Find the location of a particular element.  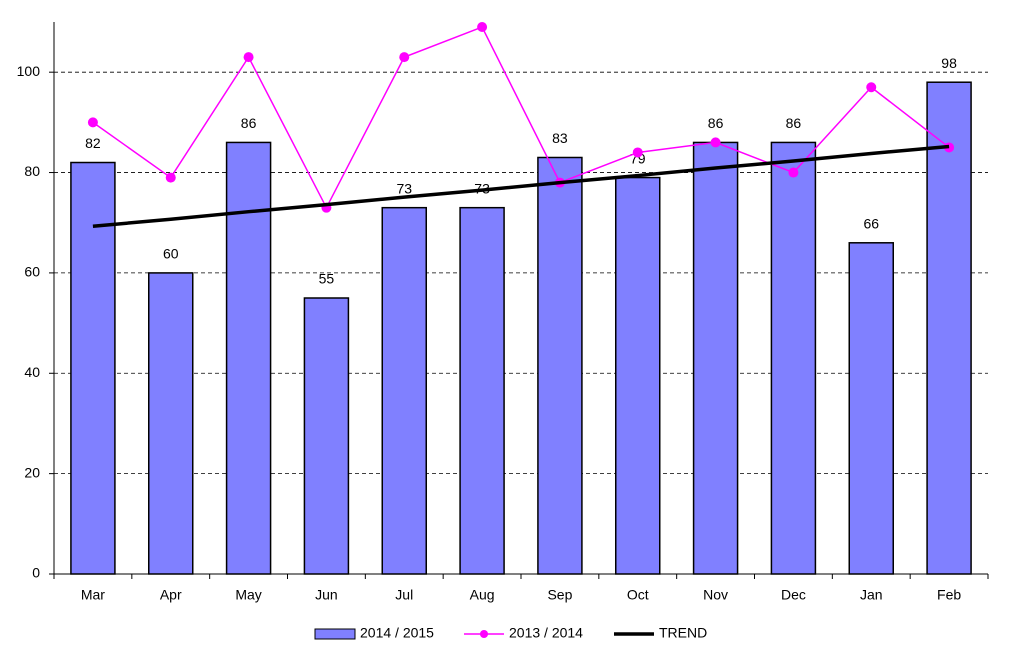

legend-label: 2013 / 2014 is located at coordinates (546, 633).